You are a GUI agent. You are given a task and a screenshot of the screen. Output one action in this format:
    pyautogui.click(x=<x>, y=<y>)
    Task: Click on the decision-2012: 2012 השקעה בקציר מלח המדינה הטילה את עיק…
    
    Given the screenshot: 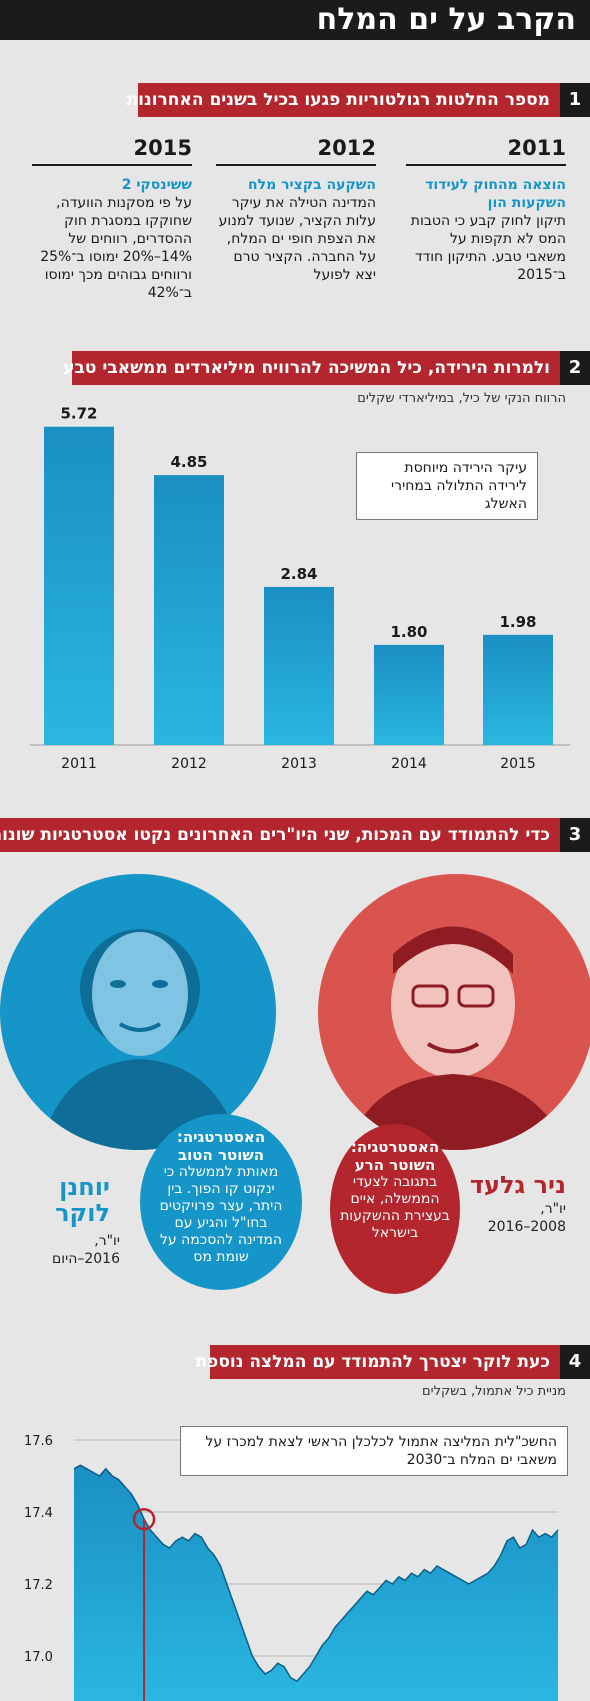 What is the action you would take?
    pyautogui.click(x=296, y=210)
    